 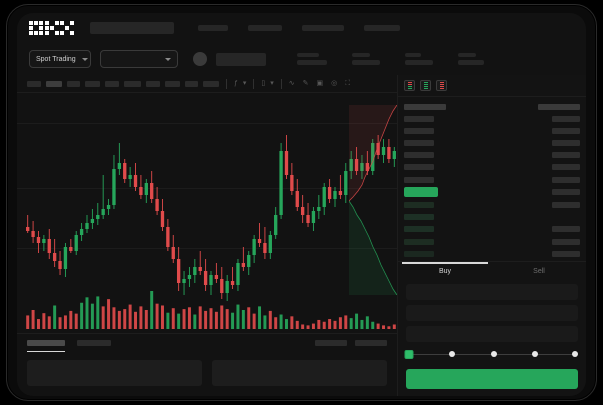 What do you see at coordinates (559, 106) in the screenshot?
I see `orderbook-col-amount` at bounding box center [559, 106].